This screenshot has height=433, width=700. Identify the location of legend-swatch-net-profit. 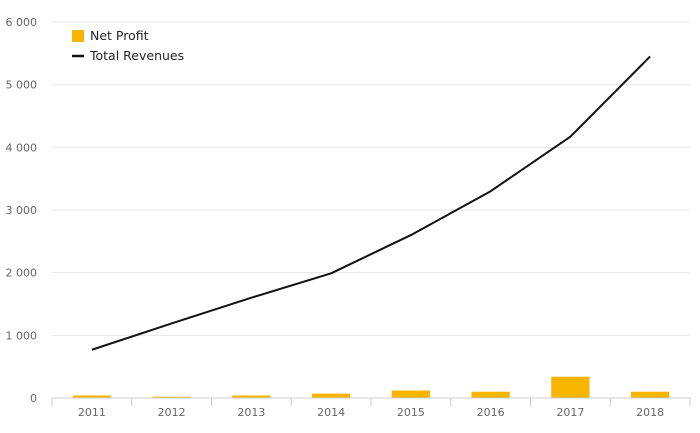
(78, 36).